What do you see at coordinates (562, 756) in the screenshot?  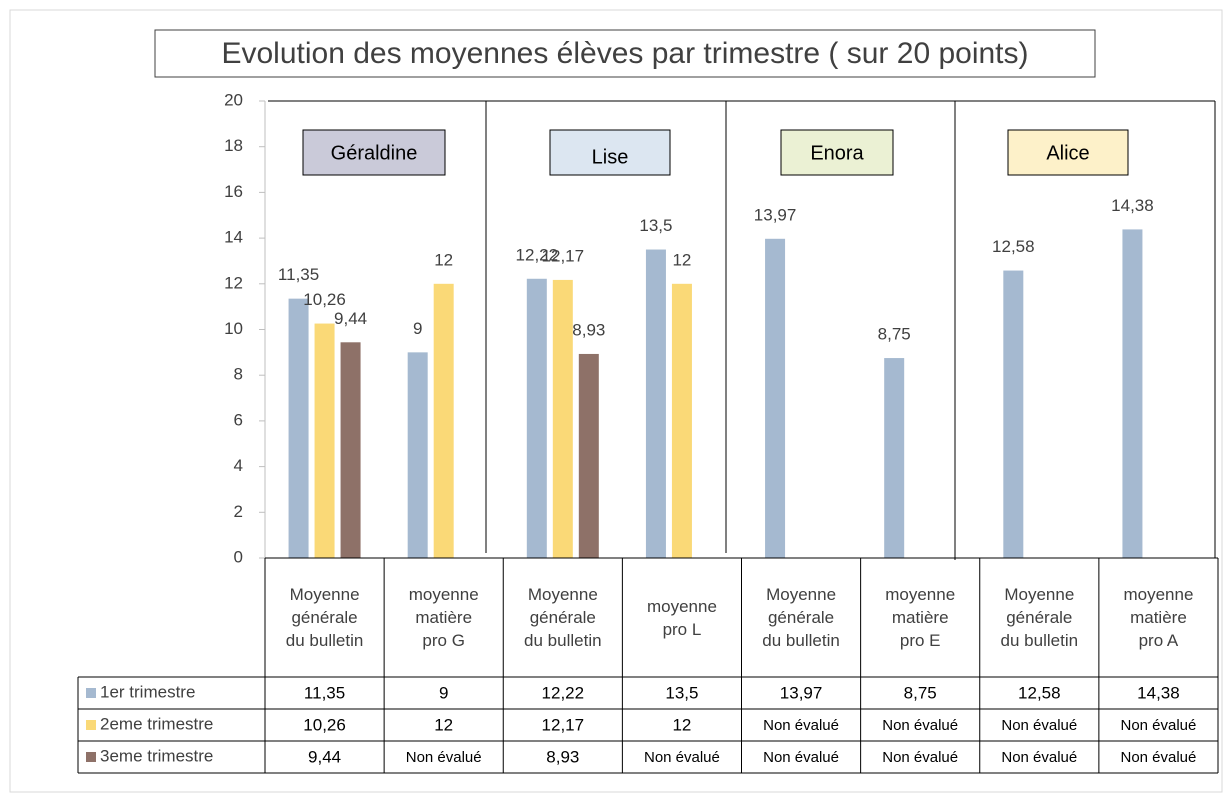 I see `table-cell: 8,93` at bounding box center [562, 756].